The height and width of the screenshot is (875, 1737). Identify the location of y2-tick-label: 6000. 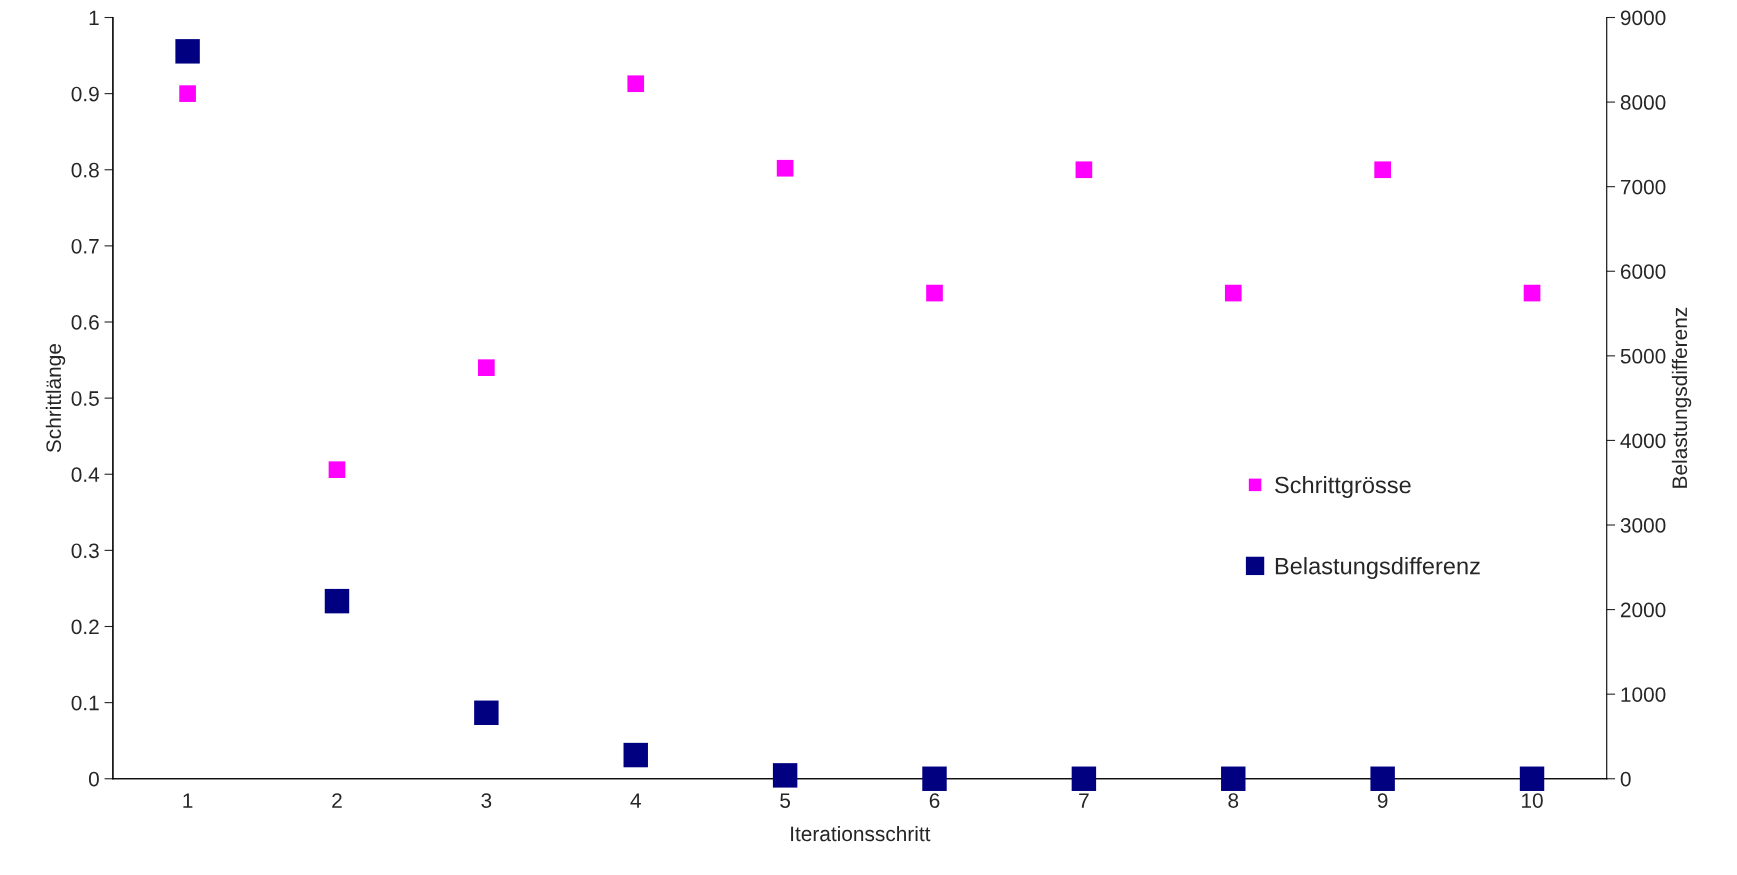
(1643, 271).